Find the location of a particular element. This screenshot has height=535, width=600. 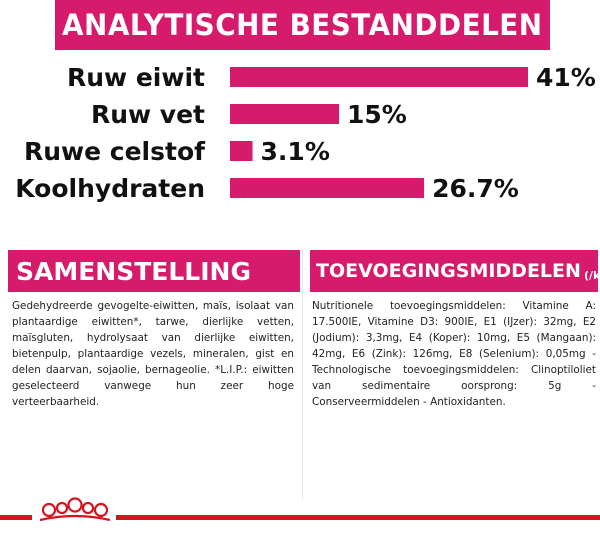

value-label: 26.7% is located at coordinates (475, 188).